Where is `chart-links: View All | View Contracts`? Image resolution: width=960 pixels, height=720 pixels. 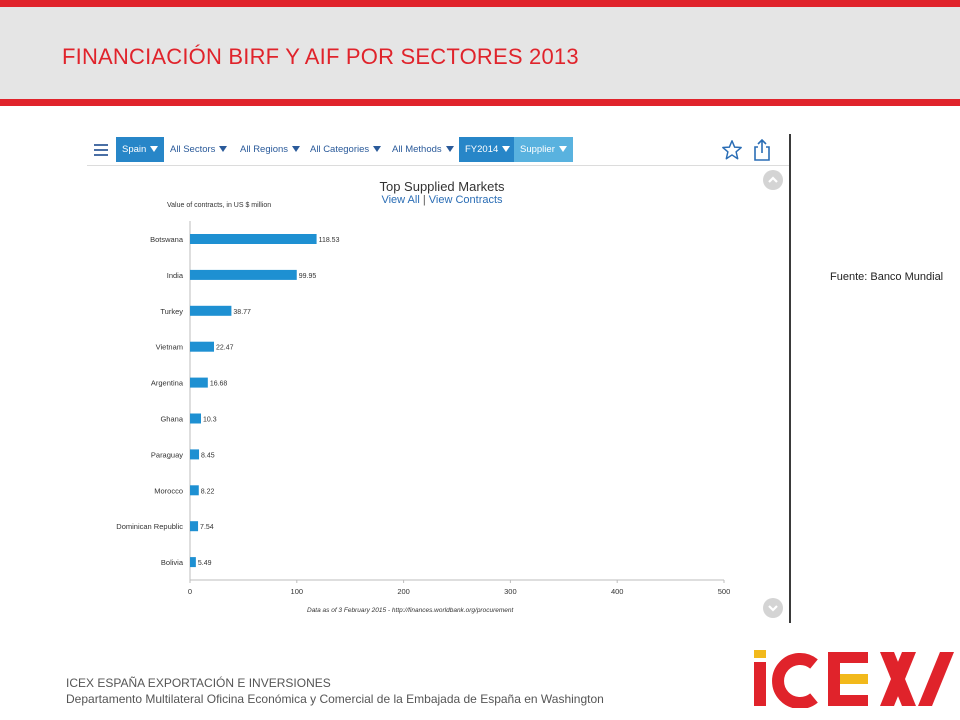 chart-links: View All | View Contracts is located at coordinates (442, 200).